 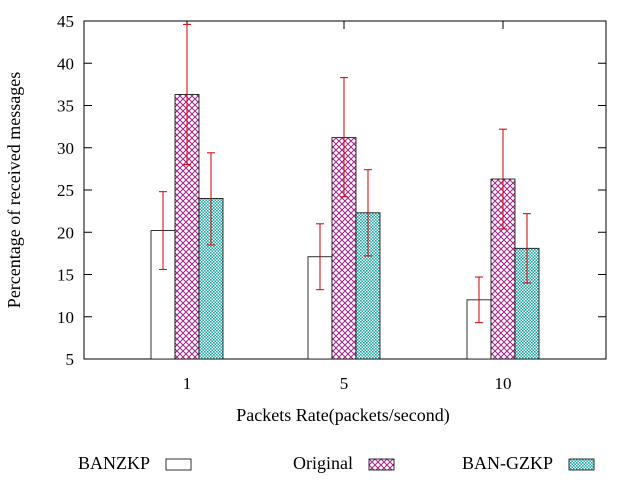 What do you see at coordinates (65, 106) in the screenshot?
I see `y-tick-label: 35` at bounding box center [65, 106].